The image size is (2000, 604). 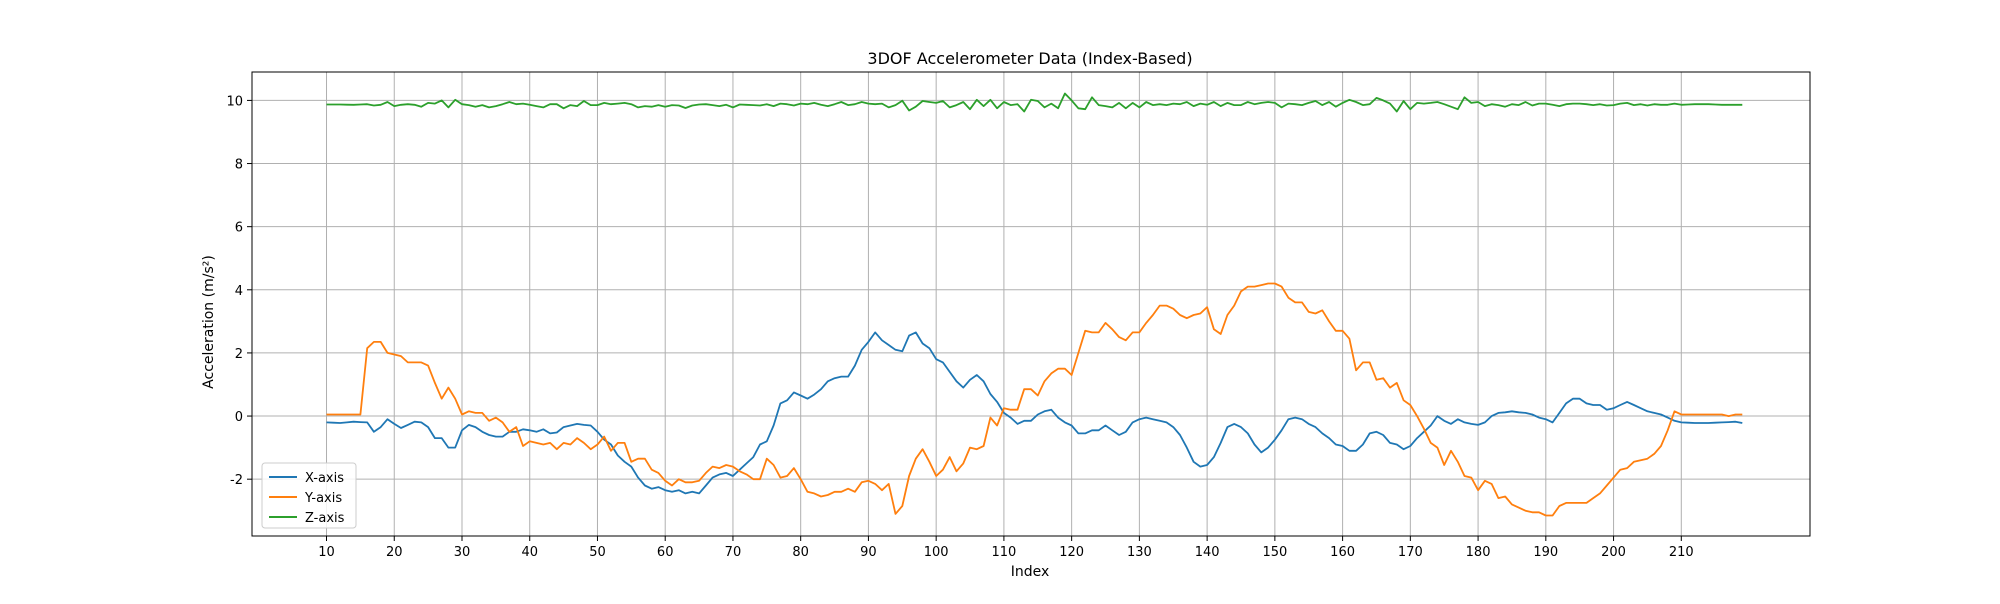 What do you see at coordinates (597, 552) in the screenshot?
I see `x-tick-label: 50` at bounding box center [597, 552].